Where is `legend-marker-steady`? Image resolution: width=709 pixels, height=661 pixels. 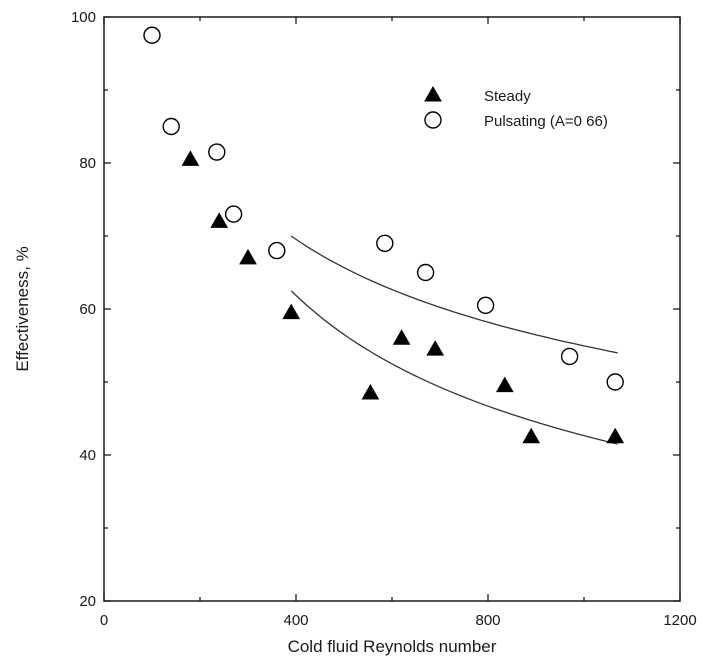
legend-marker-steady is located at coordinates (433, 93).